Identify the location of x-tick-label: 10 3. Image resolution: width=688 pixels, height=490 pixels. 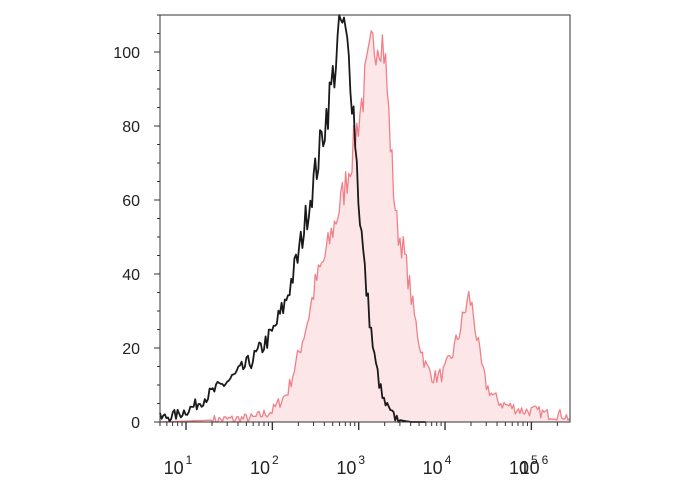
(350, 465).